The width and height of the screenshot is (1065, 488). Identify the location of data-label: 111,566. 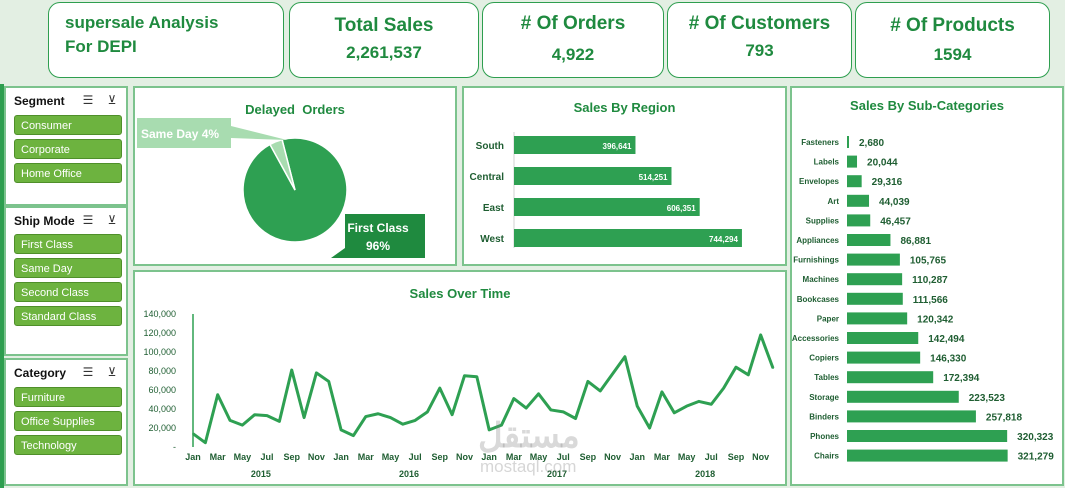
(930, 300).